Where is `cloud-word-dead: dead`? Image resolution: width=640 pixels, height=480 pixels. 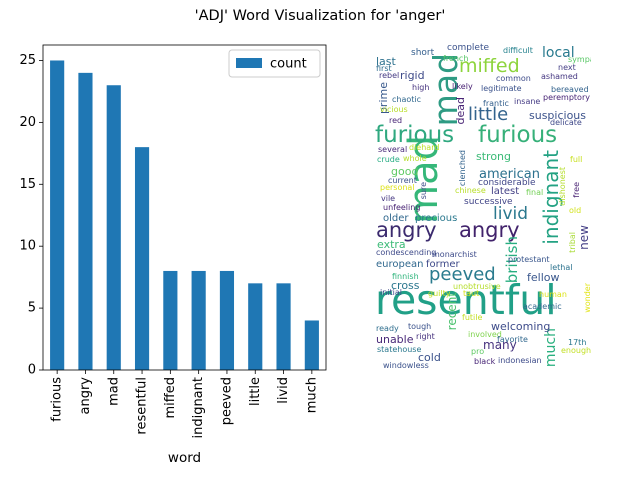 cloud-word-dead: dead is located at coordinates (460, 111).